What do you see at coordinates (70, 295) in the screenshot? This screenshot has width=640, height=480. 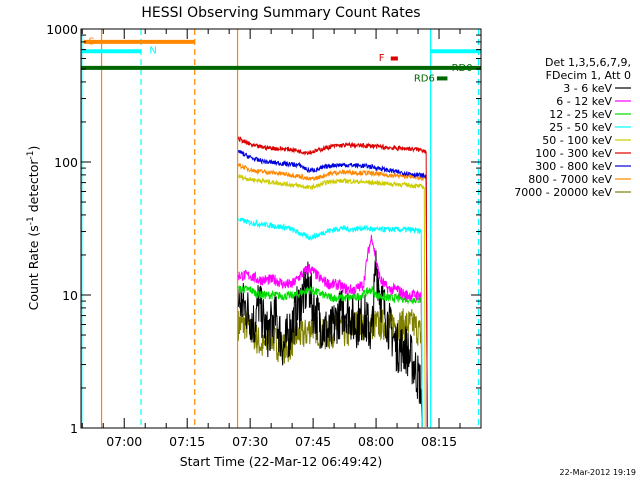 I see `y-tick-label-1: 10` at bounding box center [70, 295].